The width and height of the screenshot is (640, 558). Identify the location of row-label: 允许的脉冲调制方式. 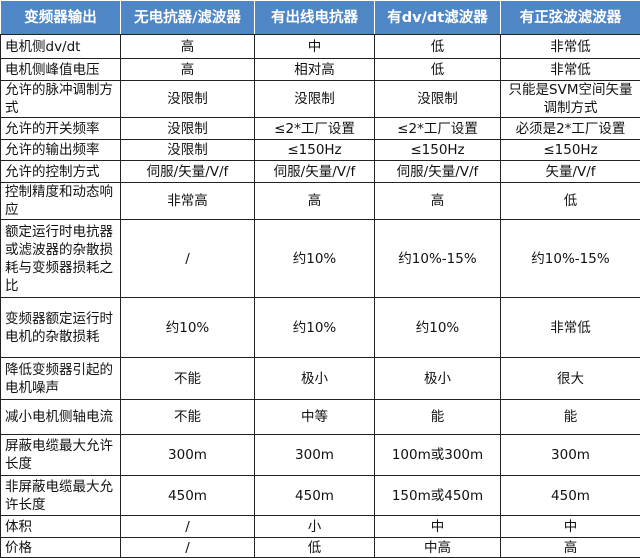
(61, 99).